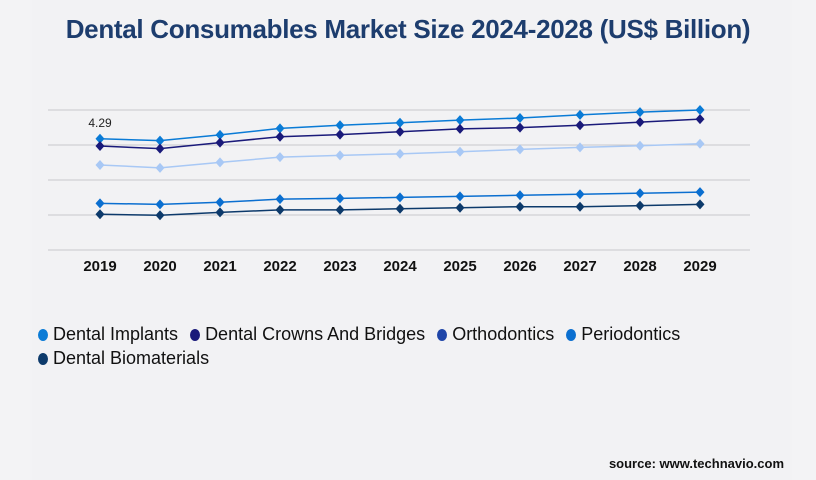 This screenshot has width=816, height=480. What do you see at coordinates (579, 266) in the screenshot?
I see `x-tick-label: 2027` at bounding box center [579, 266].